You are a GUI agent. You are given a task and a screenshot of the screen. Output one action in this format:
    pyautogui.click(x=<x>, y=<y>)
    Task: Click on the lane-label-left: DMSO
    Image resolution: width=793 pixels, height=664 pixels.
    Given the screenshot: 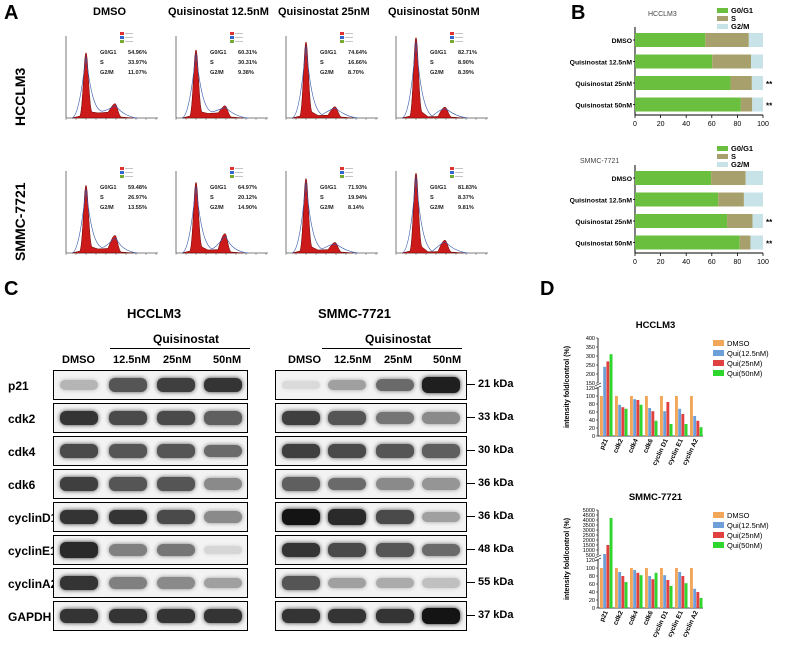 What is the action you would take?
    pyautogui.click(x=78, y=360)
    